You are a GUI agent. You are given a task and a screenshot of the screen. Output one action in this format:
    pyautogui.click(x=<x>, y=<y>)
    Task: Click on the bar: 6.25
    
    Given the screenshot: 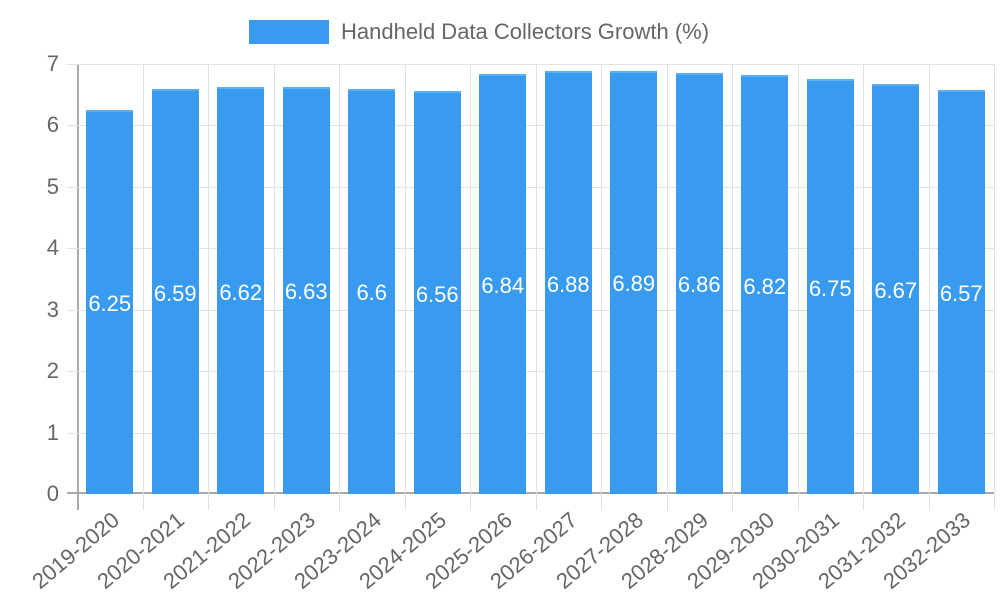 What is the action you would take?
    pyautogui.click(x=110, y=302)
    